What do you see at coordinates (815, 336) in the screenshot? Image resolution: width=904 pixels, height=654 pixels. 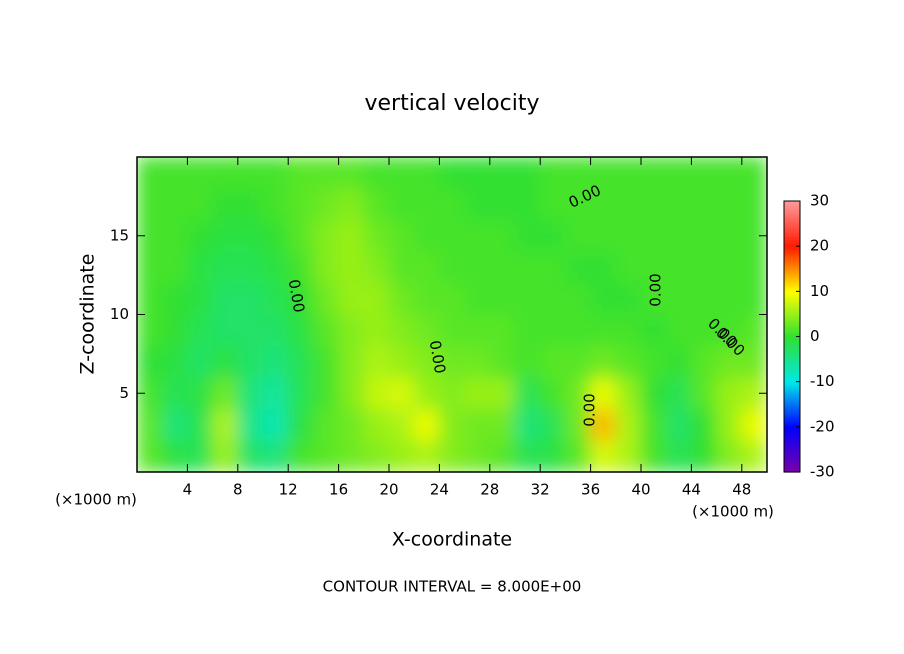 I see `colorbar-label: 0` at bounding box center [815, 336].